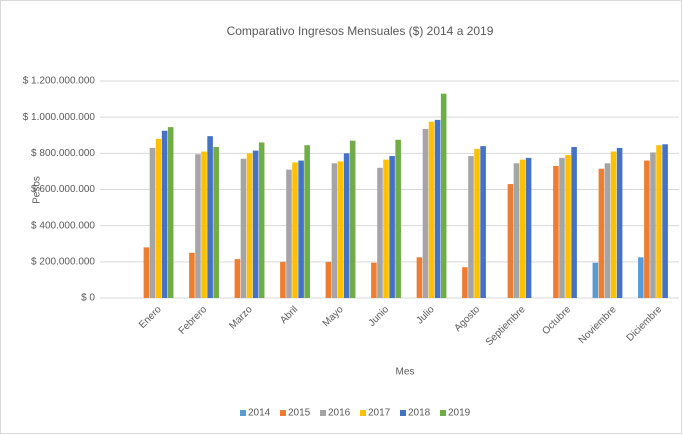 The image size is (683, 435). Describe the element at coordinates (59, 81) in the screenshot. I see `y-tick-label: $ 1.200.000.000` at that location.